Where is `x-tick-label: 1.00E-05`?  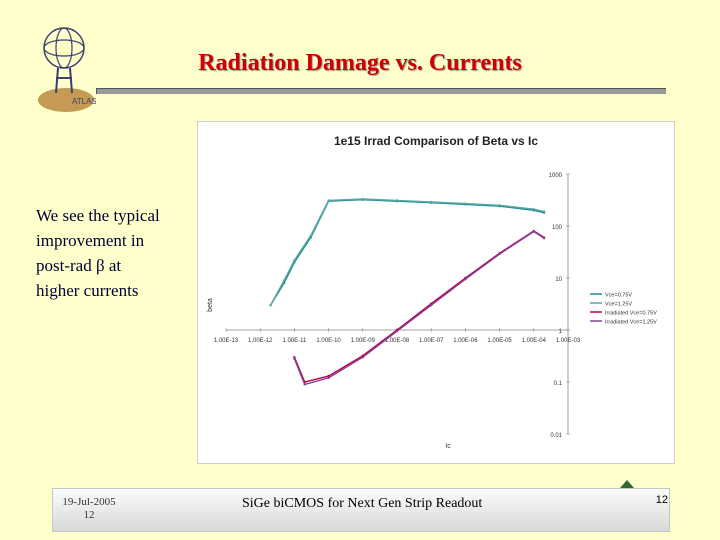 x-tick-label: 1.00E-05 is located at coordinates (499, 341).